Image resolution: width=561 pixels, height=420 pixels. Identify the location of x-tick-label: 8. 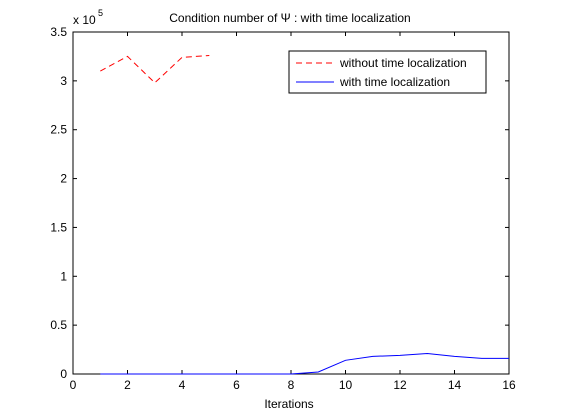
(291, 385).